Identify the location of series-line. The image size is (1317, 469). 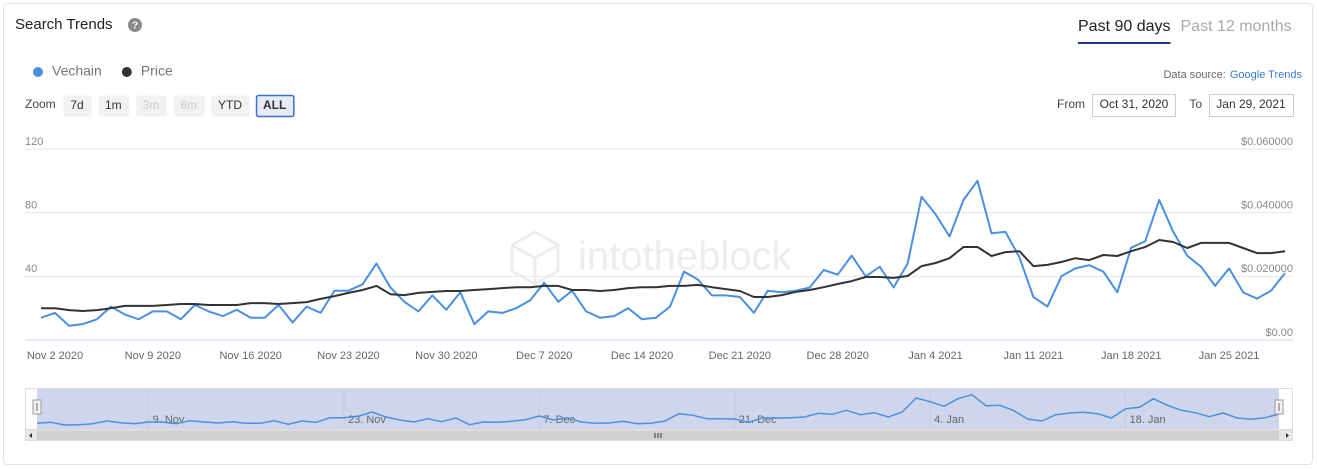
(663, 275).